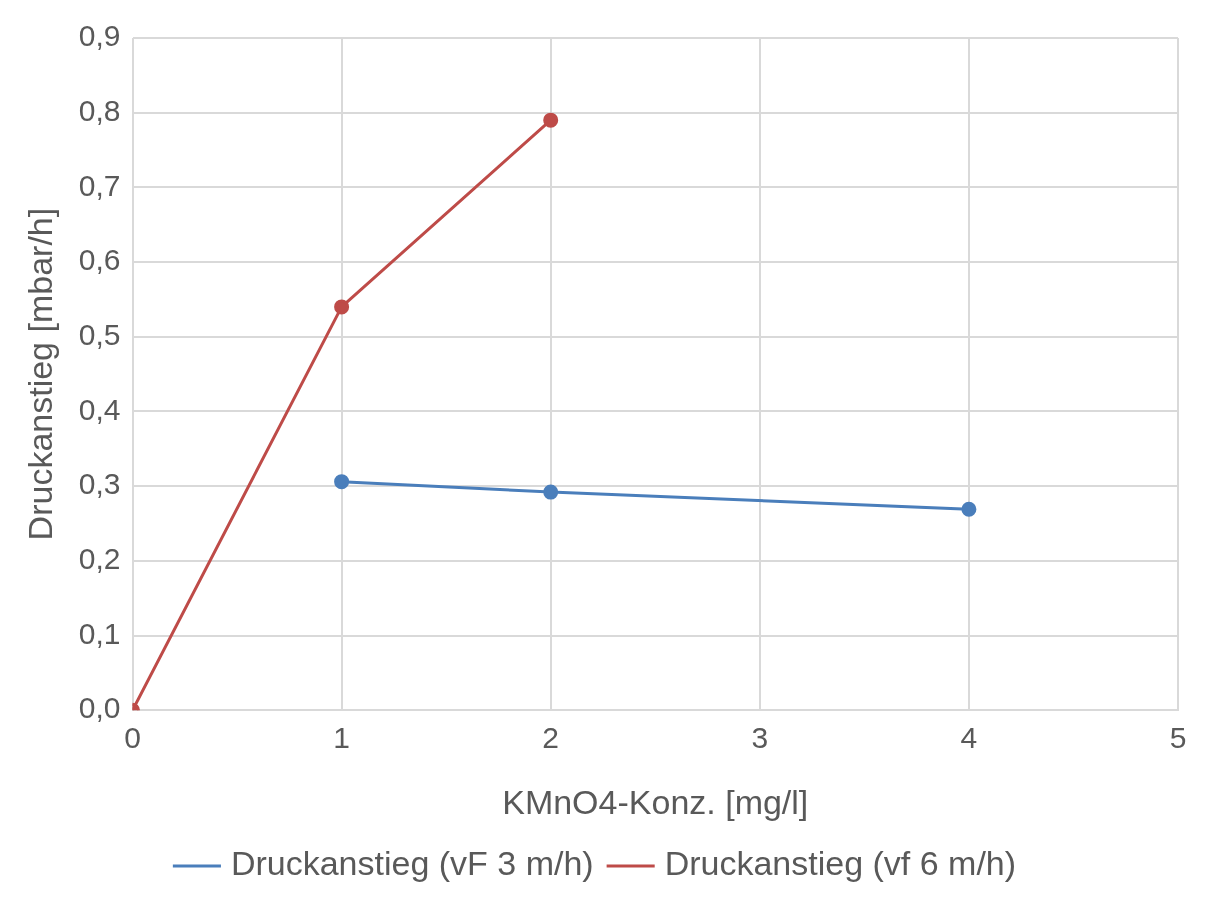 The image size is (1226, 916). I want to click on x-tick-label: 1, so click(341, 738).